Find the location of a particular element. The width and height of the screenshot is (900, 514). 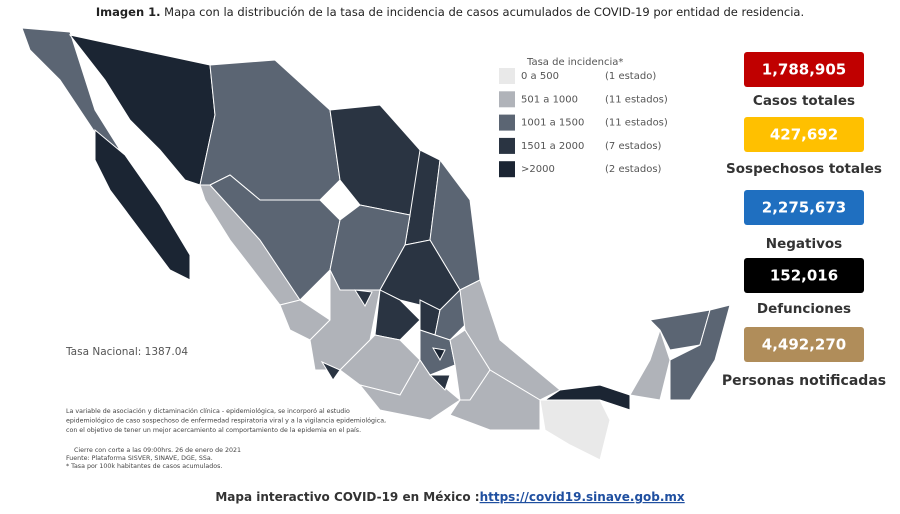

stat-value: 1,788,905 is located at coordinates (804, 70).